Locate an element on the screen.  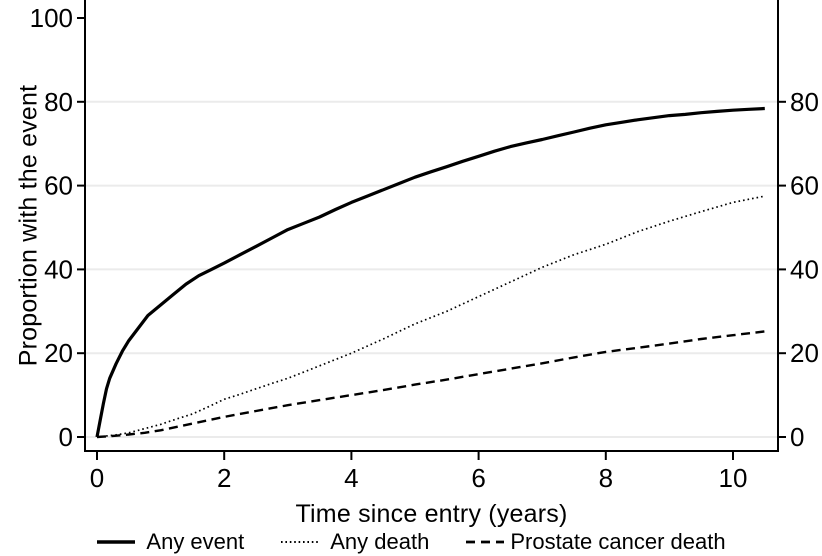
y-axis-right-tick-label: 40 is located at coordinates (804, 269).